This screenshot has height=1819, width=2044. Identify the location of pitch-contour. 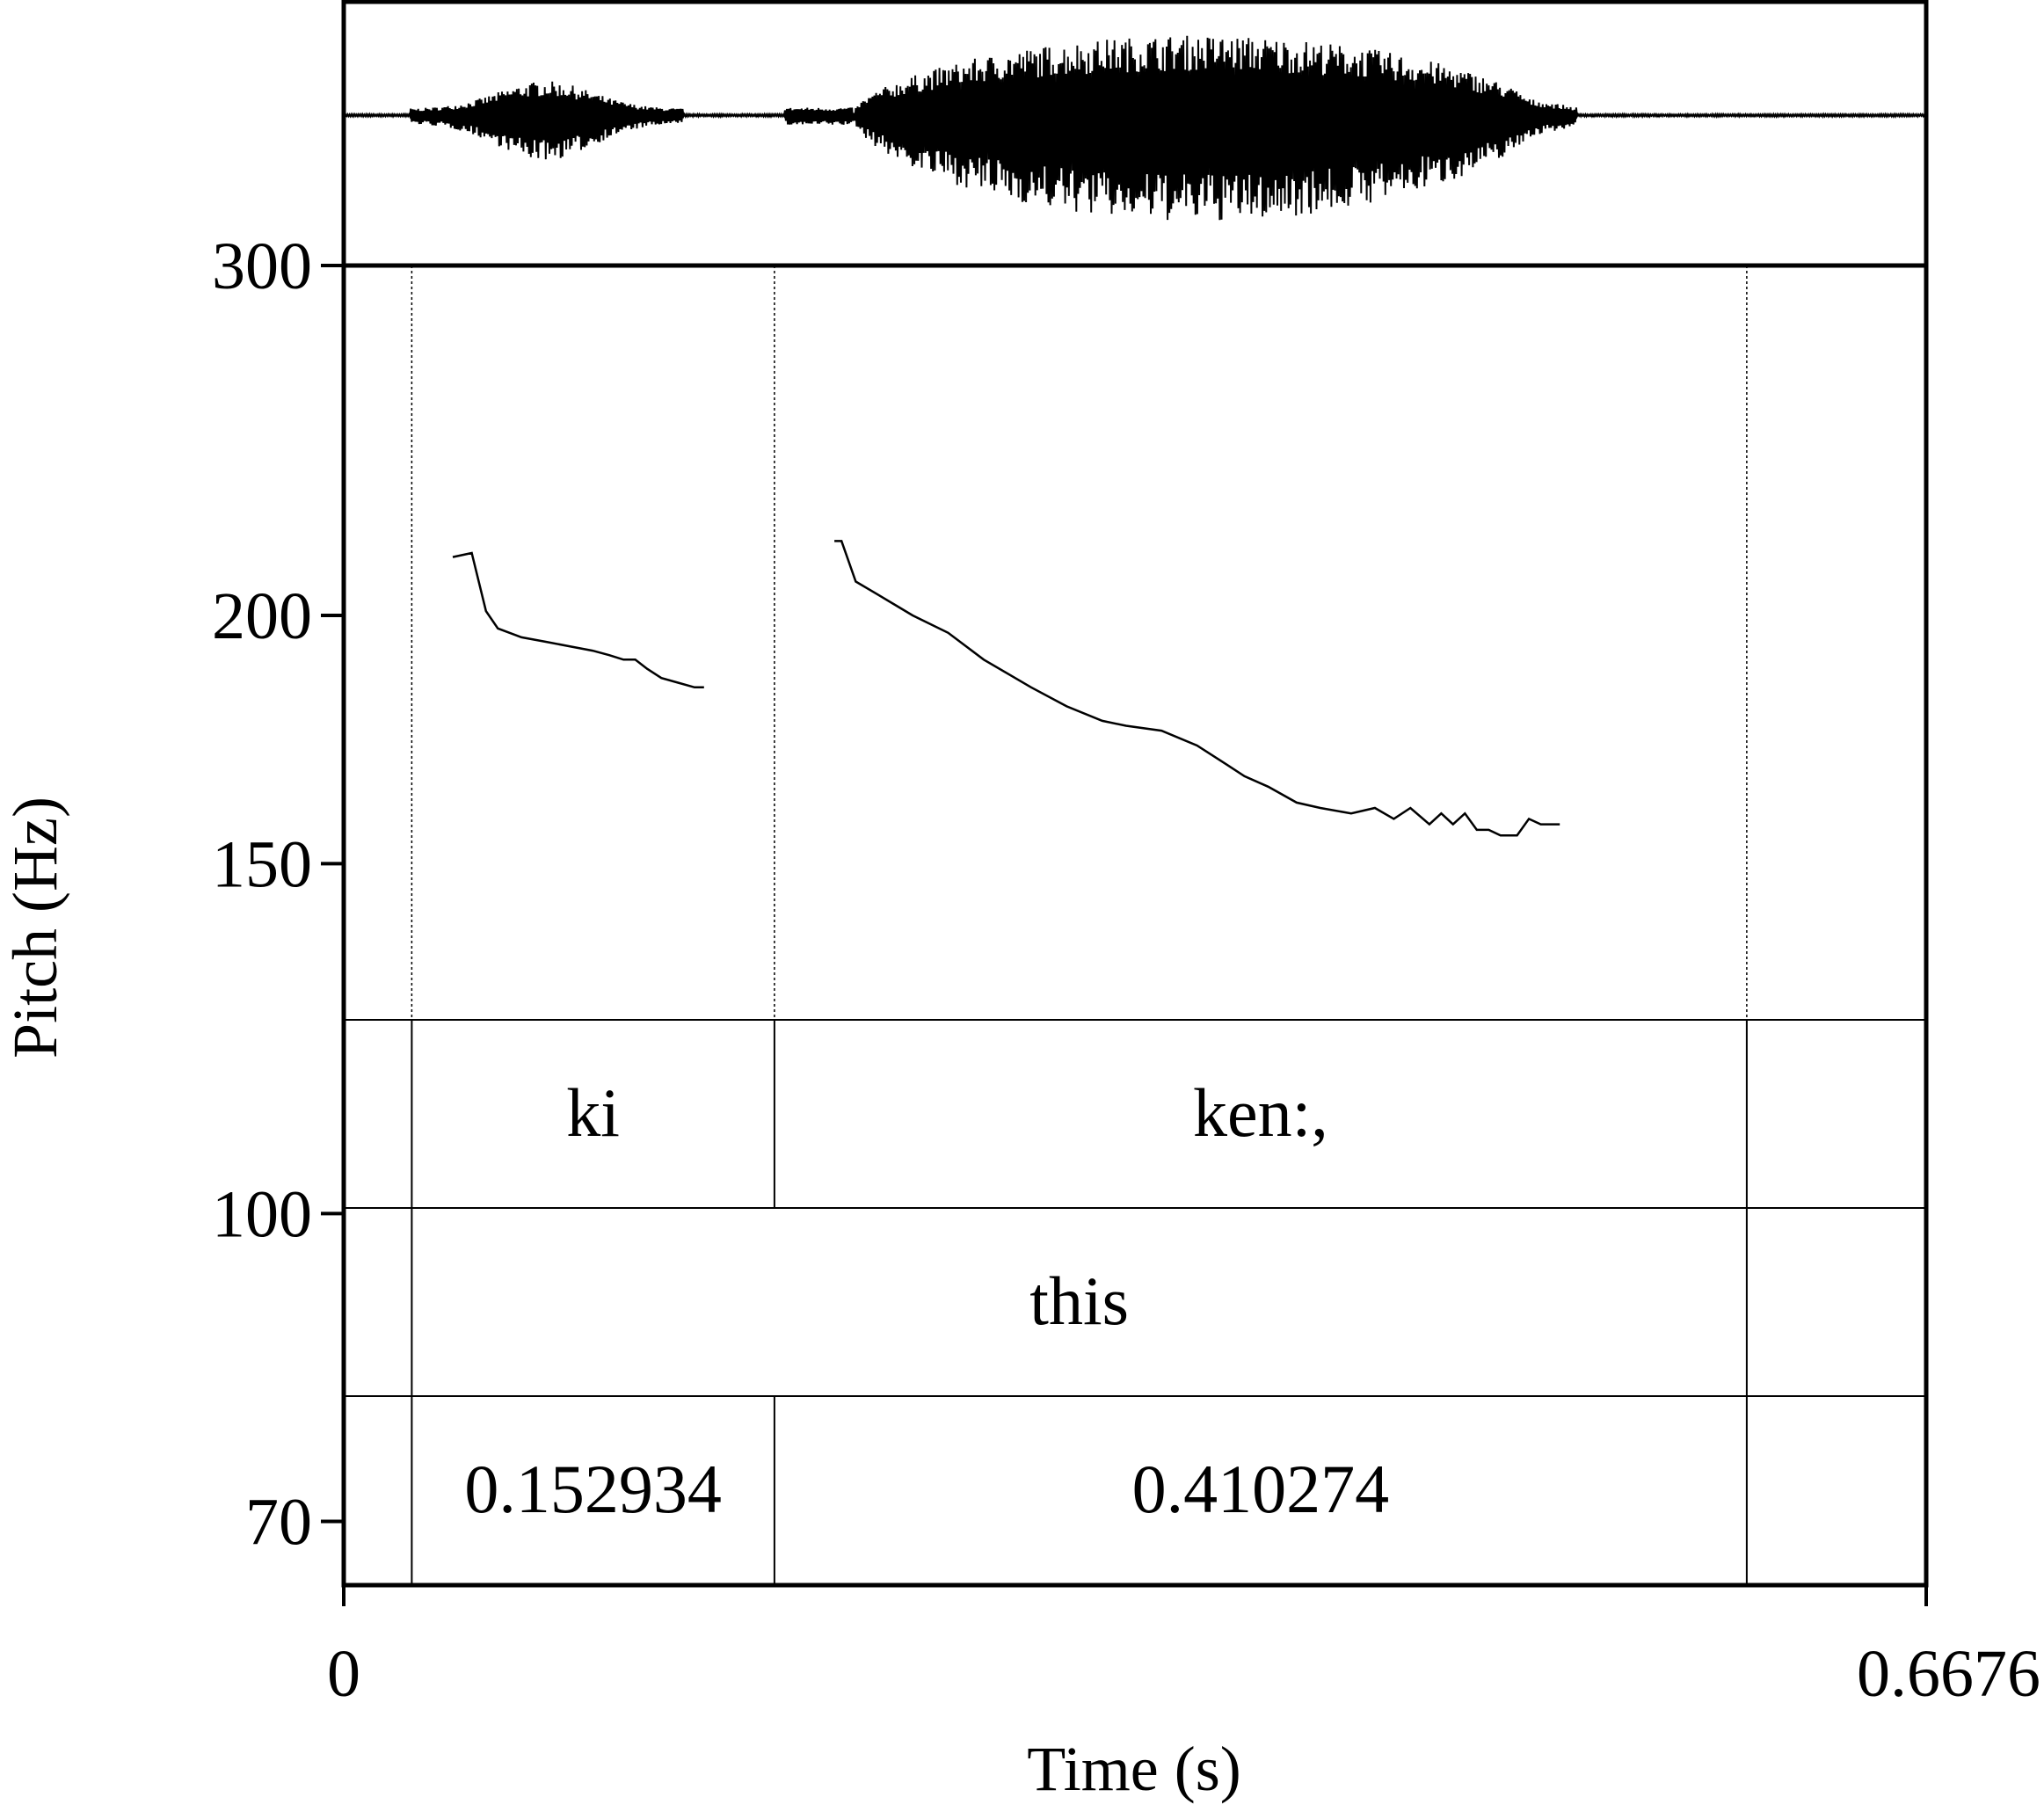
(1006, 688).